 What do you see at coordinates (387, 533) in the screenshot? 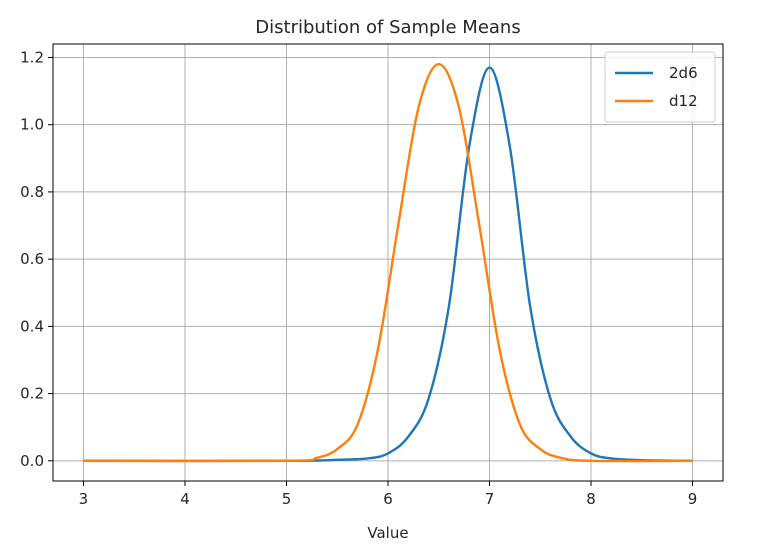
I see `x-axis-label: Value` at bounding box center [387, 533].